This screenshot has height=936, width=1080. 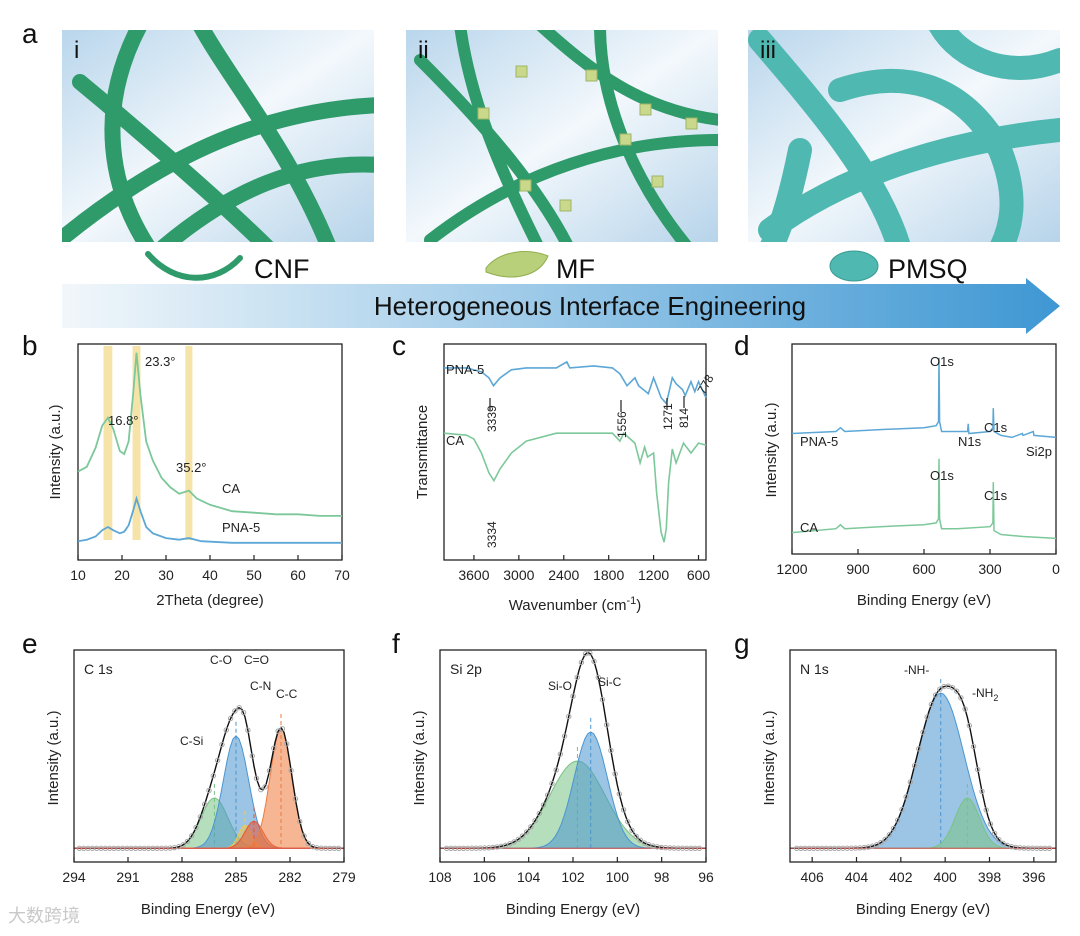 What do you see at coordinates (771, 449) in the screenshot?
I see `chart-d-ylabel: Intensity (a.u.)` at bounding box center [771, 449].